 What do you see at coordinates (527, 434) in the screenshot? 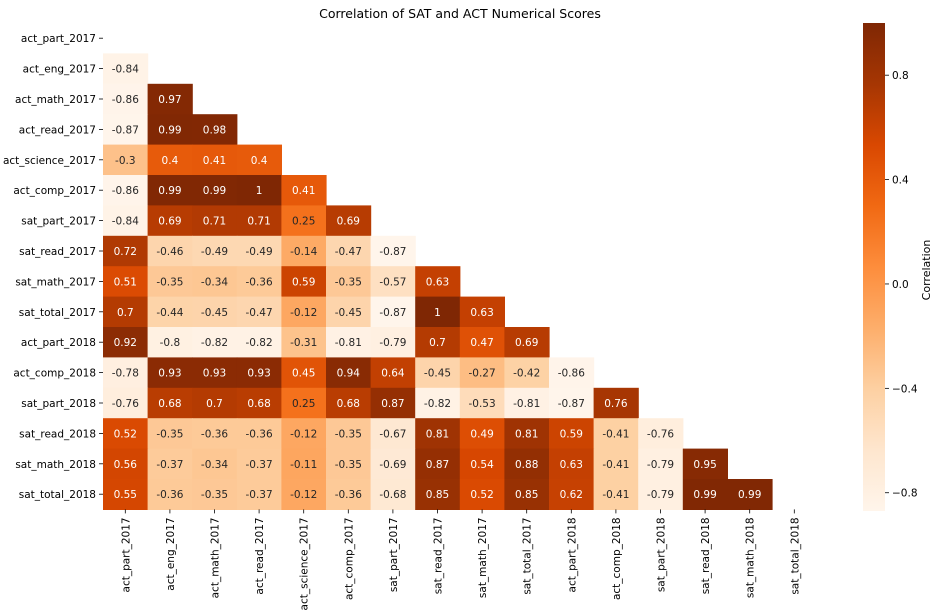
I see `heatmap-cell-sat_read_2018-sat_total_2017` at bounding box center [527, 434].